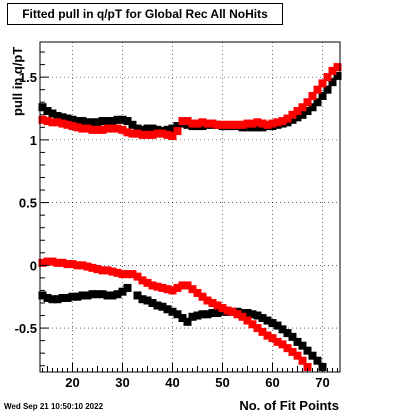 The height and width of the screenshot is (414, 400). I want to click on y-tick-label: 1.5, so click(28, 77).